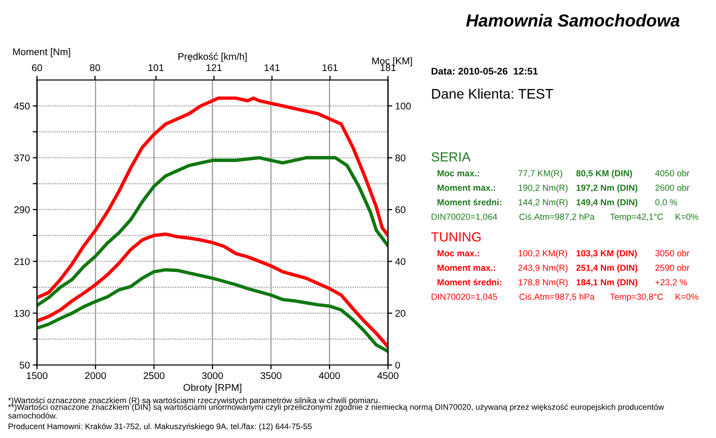 This screenshot has height=438, width=716. I want to click on text: 178,8 Nm(R), so click(543, 283).